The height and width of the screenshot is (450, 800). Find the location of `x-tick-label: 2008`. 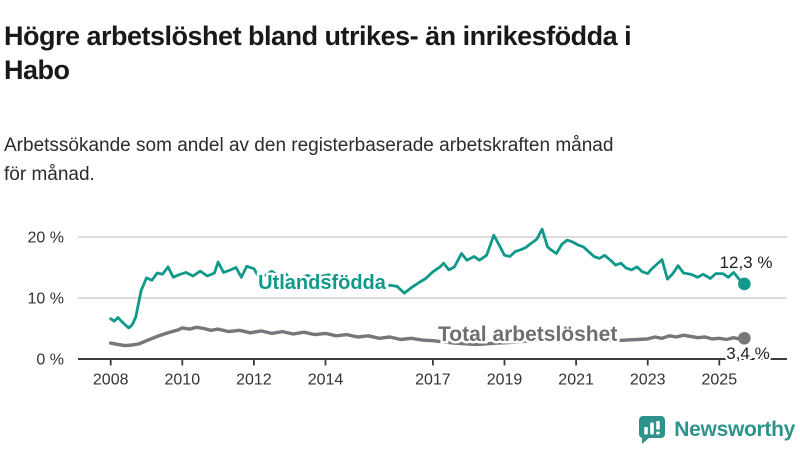

x-tick-label: 2008 is located at coordinates (111, 380).